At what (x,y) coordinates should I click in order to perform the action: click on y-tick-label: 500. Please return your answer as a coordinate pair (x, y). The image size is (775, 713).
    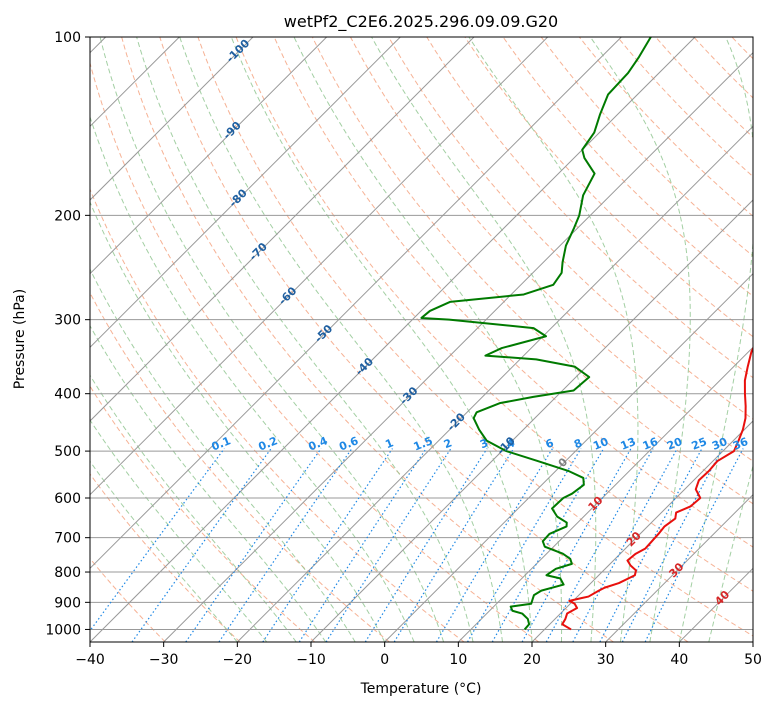
    Looking at the image, I should click on (67, 452).